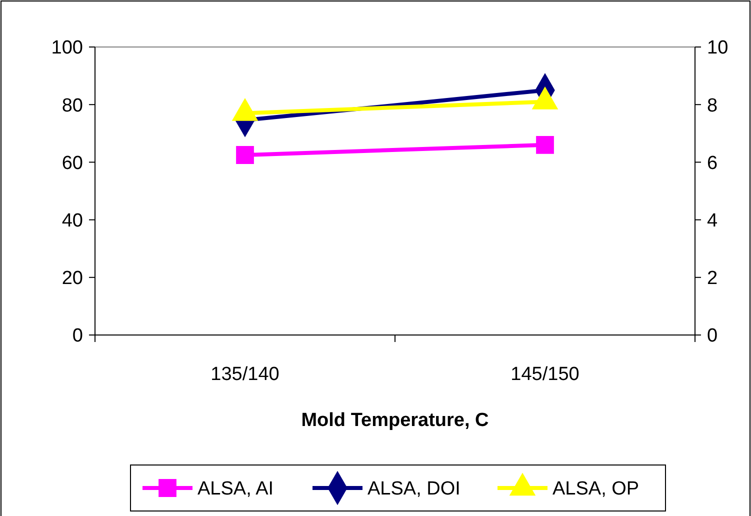  What do you see at coordinates (72, 163) in the screenshot?
I see `y-tick-label: 60` at bounding box center [72, 163].